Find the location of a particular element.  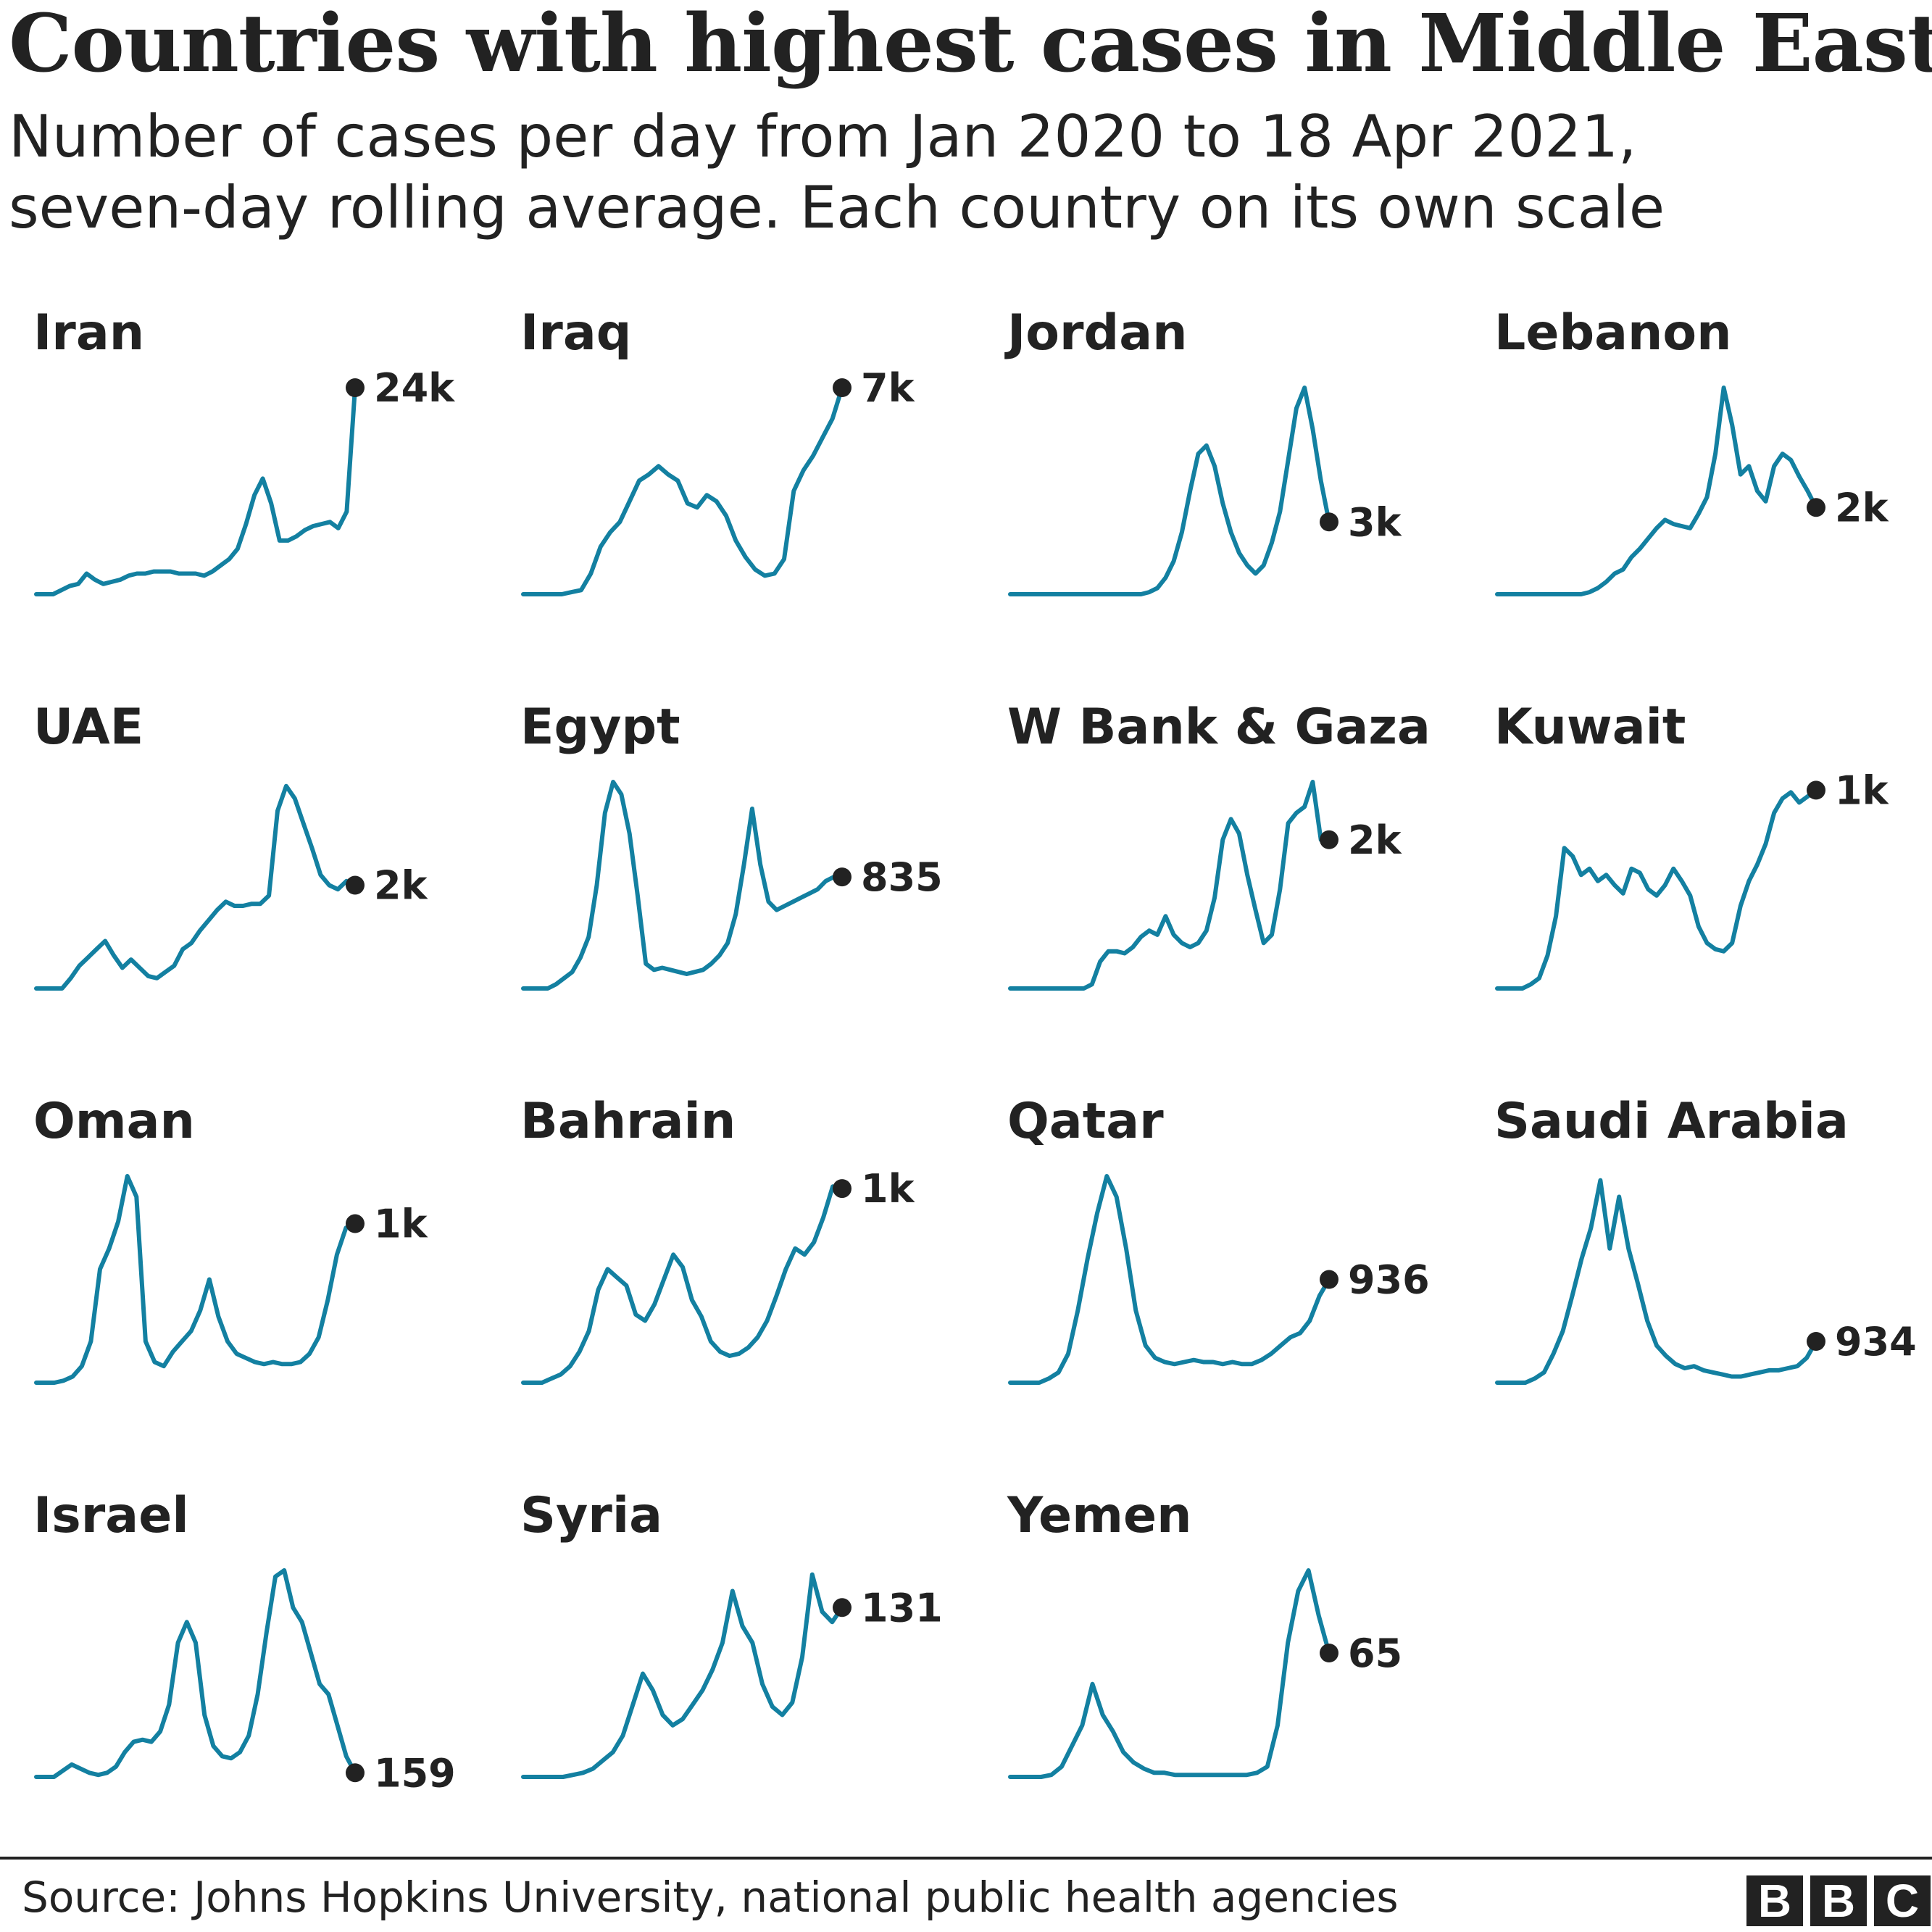

latest-value-saudi-arabia: 934 is located at coordinates (1876, 1342).